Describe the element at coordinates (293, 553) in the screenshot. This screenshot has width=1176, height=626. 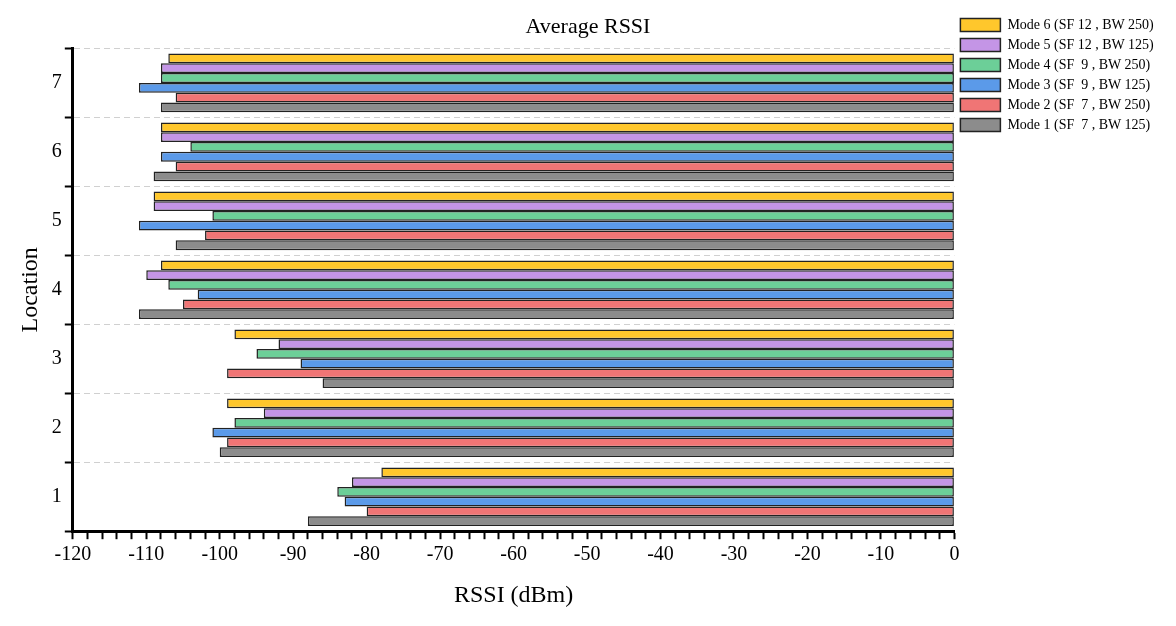
I see `x-tick-label: -90` at that location.